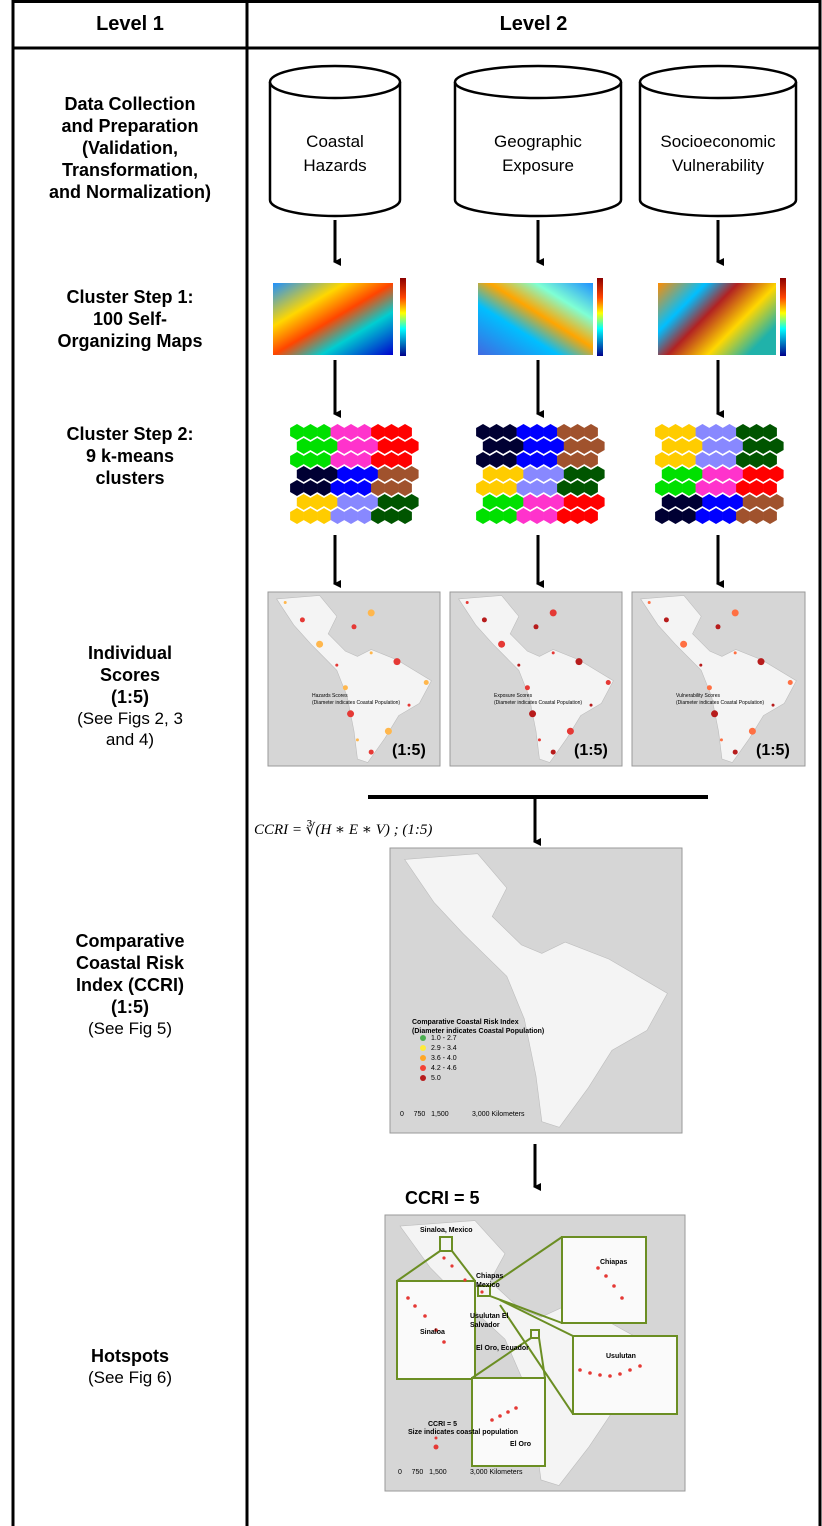  What do you see at coordinates (130, 24) in the screenshot?
I see `column-header: Level 1` at bounding box center [130, 24].